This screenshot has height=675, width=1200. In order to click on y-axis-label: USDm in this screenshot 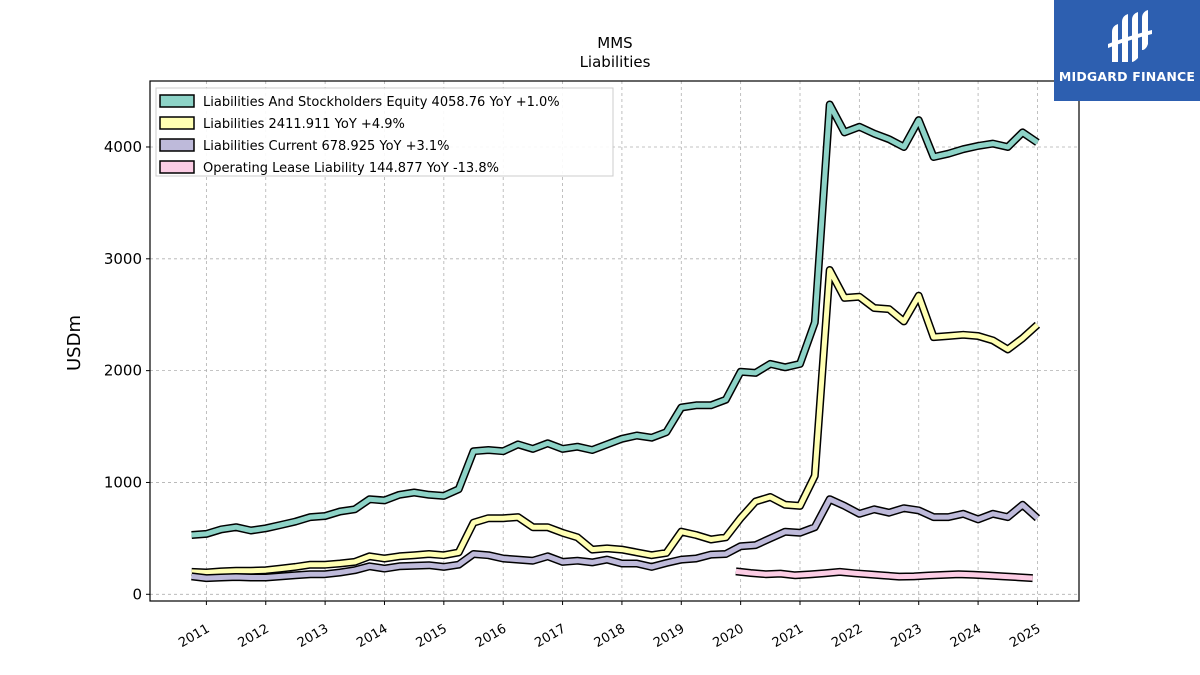, I will do `click(74, 343)`.